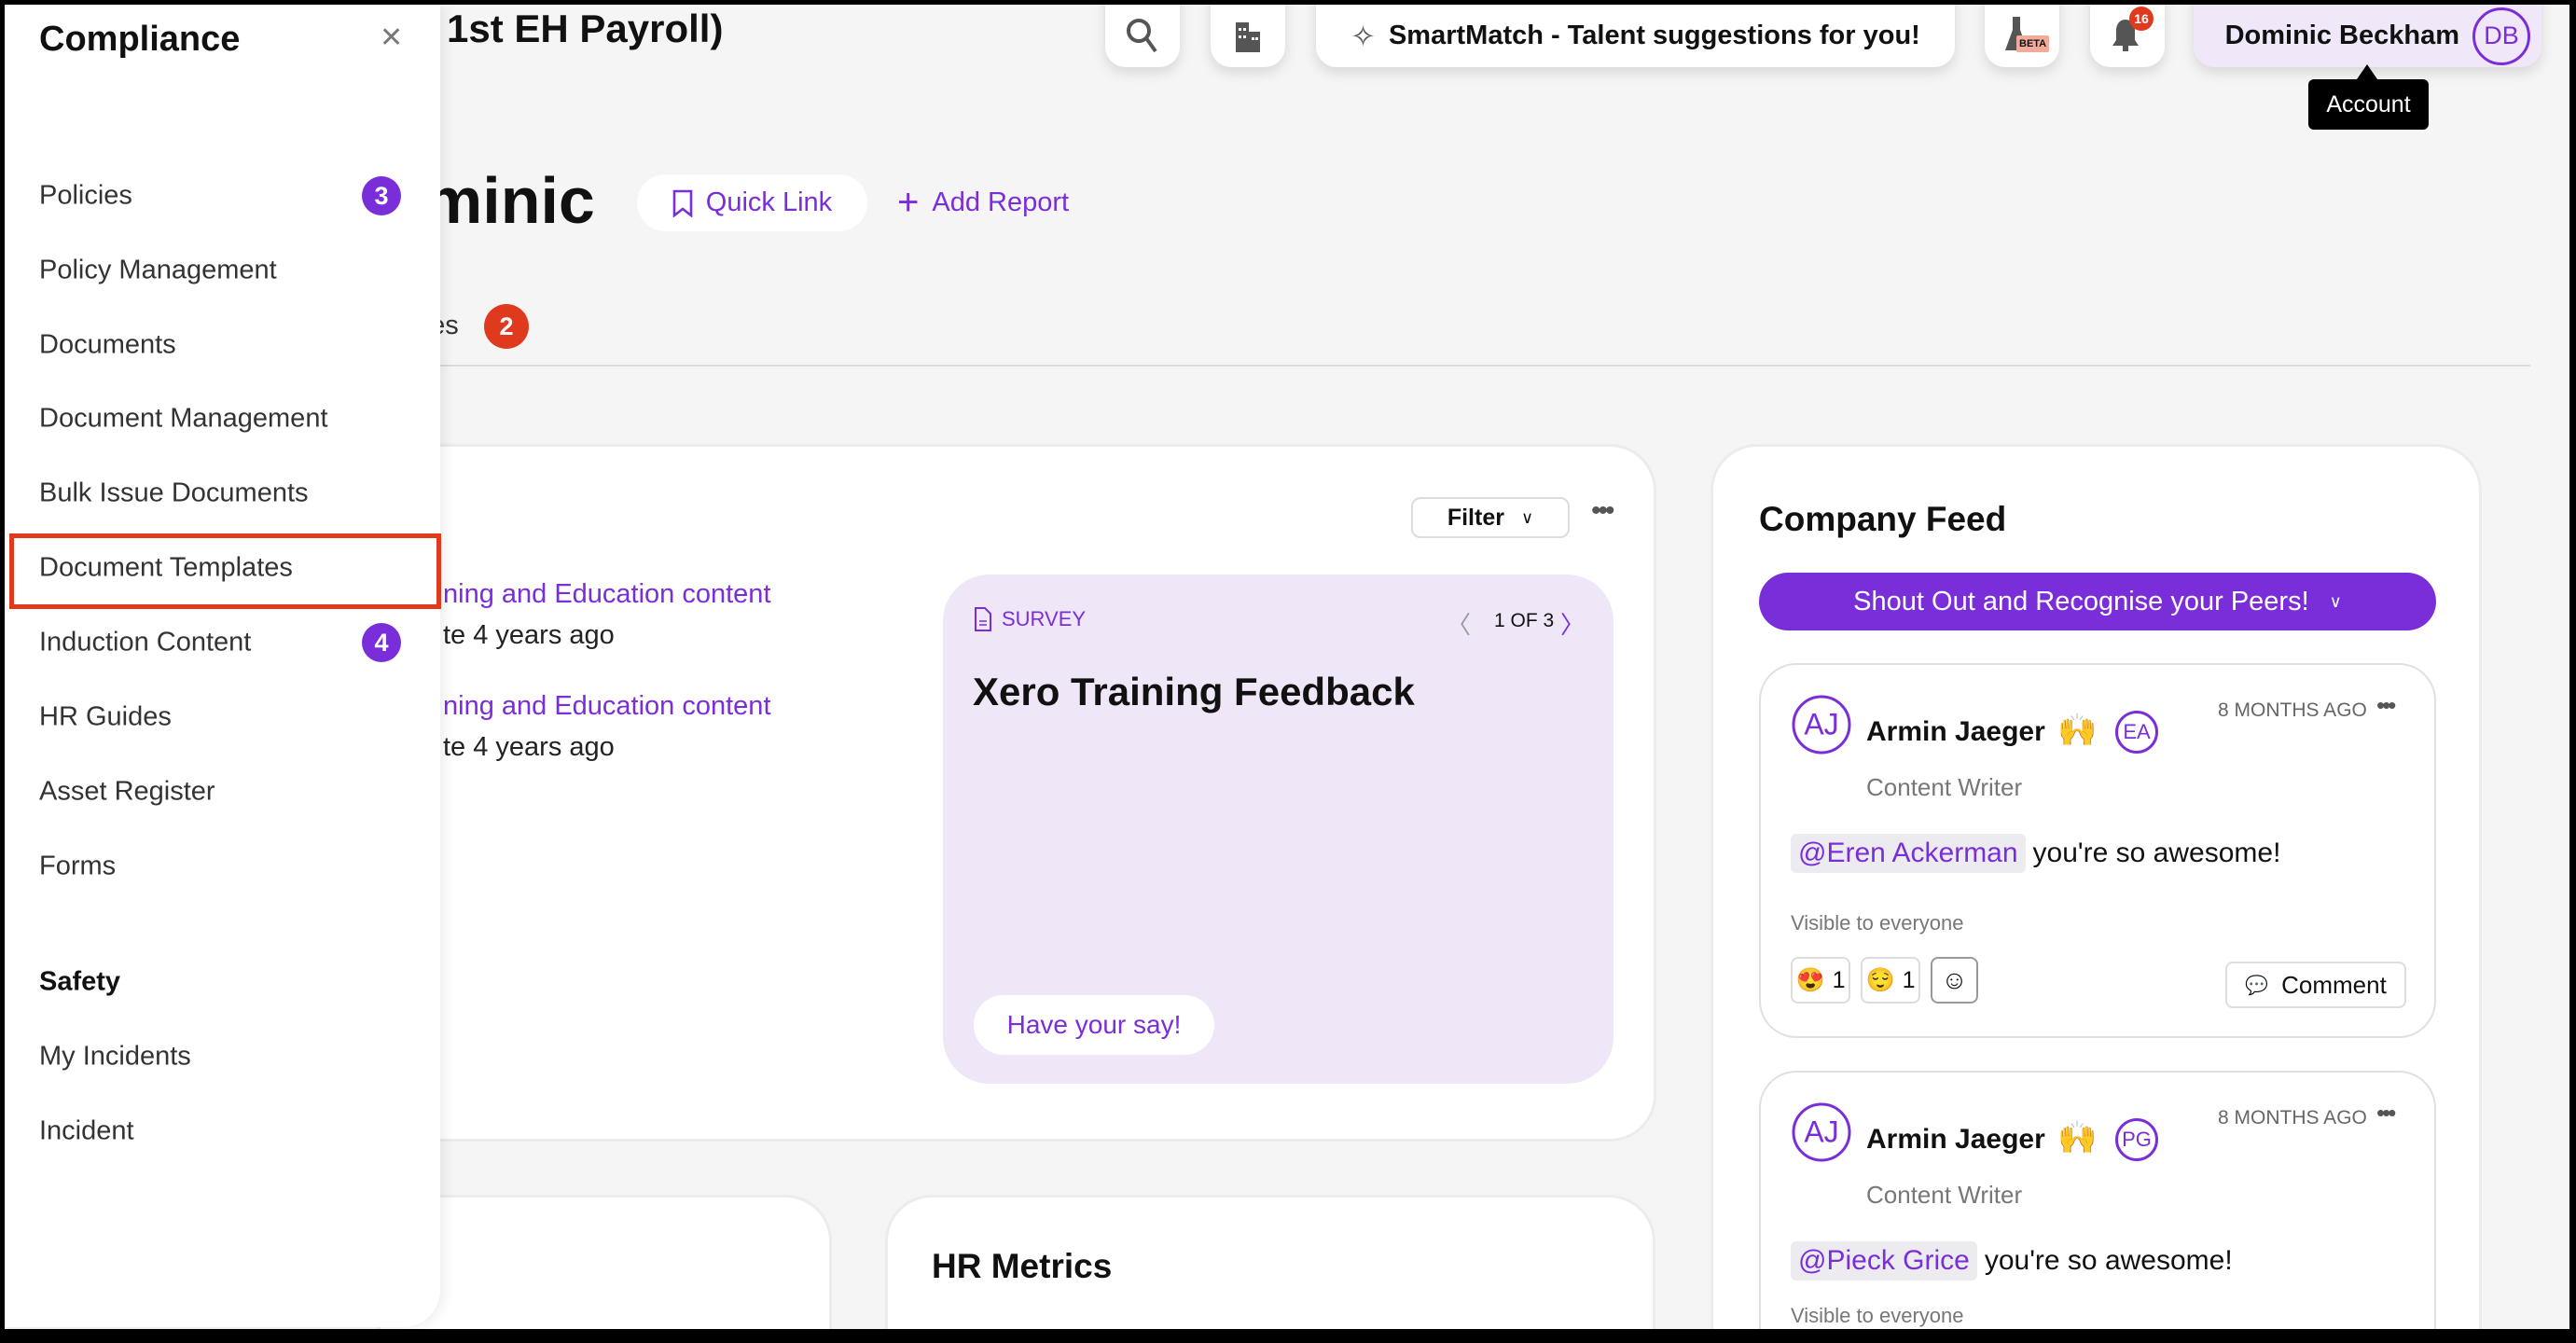  Describe the element at coordinates (1524, 621) in the screenshot. I see `survey-pager: 1 OF 3` at that location.